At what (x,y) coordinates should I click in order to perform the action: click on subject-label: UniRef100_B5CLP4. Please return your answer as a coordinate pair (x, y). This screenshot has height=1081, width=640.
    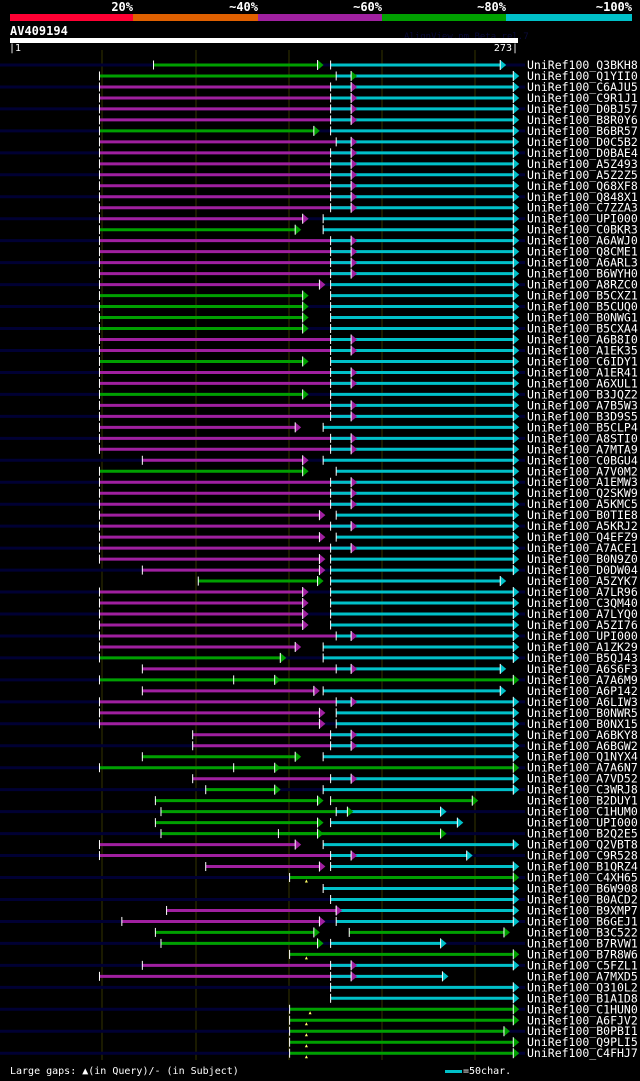
    Looking at the image, I should click on (582, 427).